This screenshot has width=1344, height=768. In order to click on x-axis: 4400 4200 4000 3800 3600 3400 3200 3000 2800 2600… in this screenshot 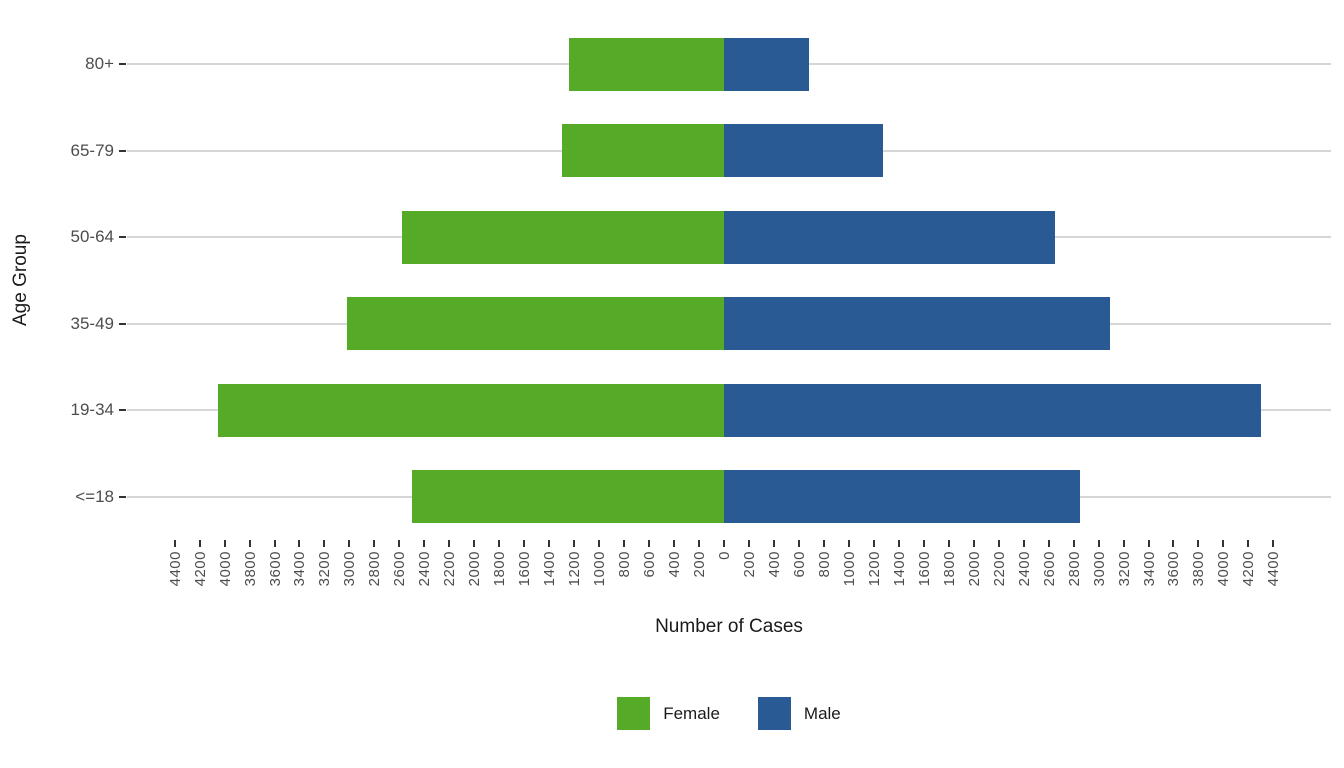, I will do `click(729, 580)`.